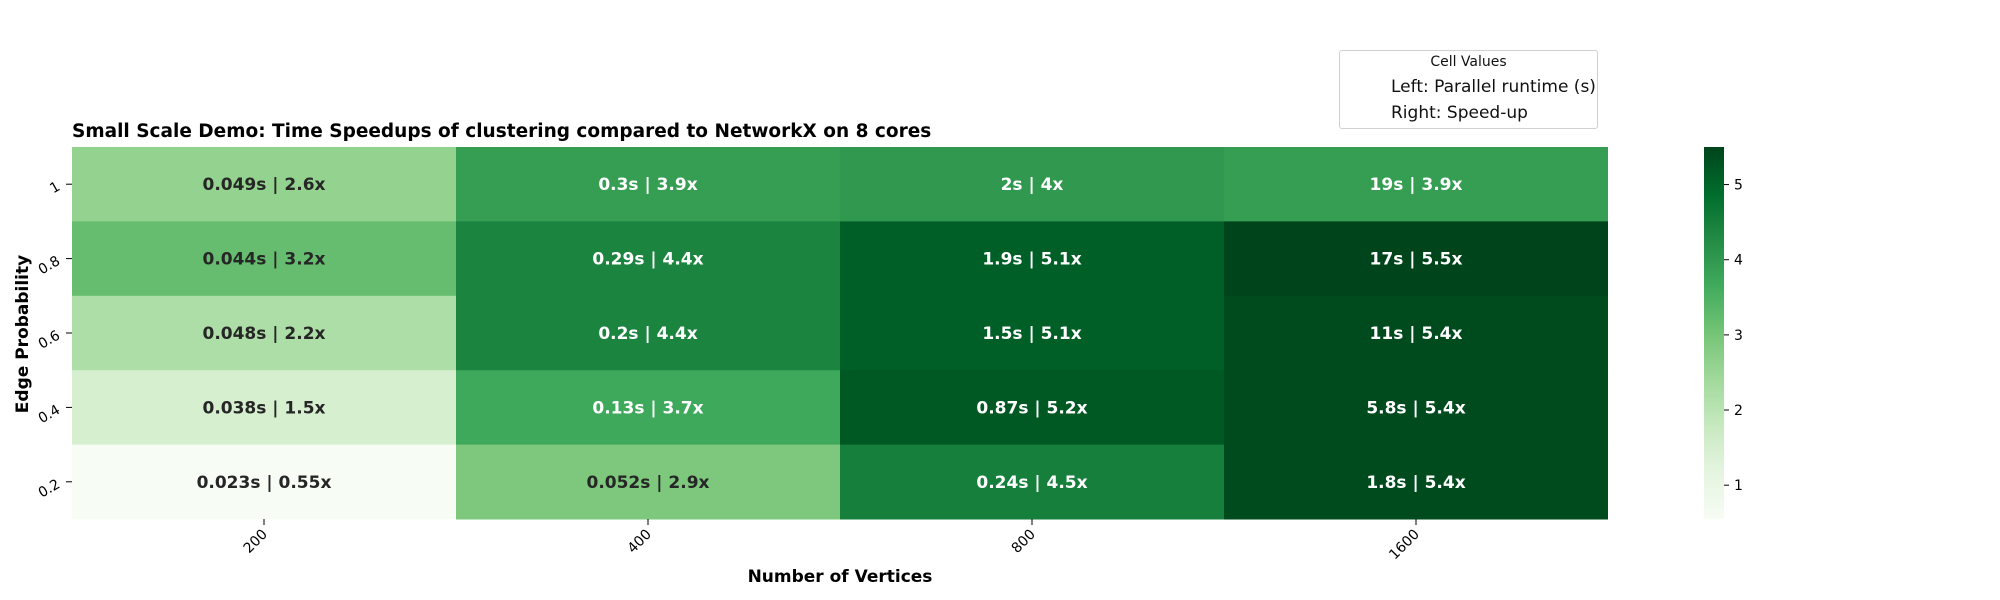 The width and height of the screenshot is (2000, 600). I want to click on cell-label: 0.049s | 2.6x, so click(263, 185).